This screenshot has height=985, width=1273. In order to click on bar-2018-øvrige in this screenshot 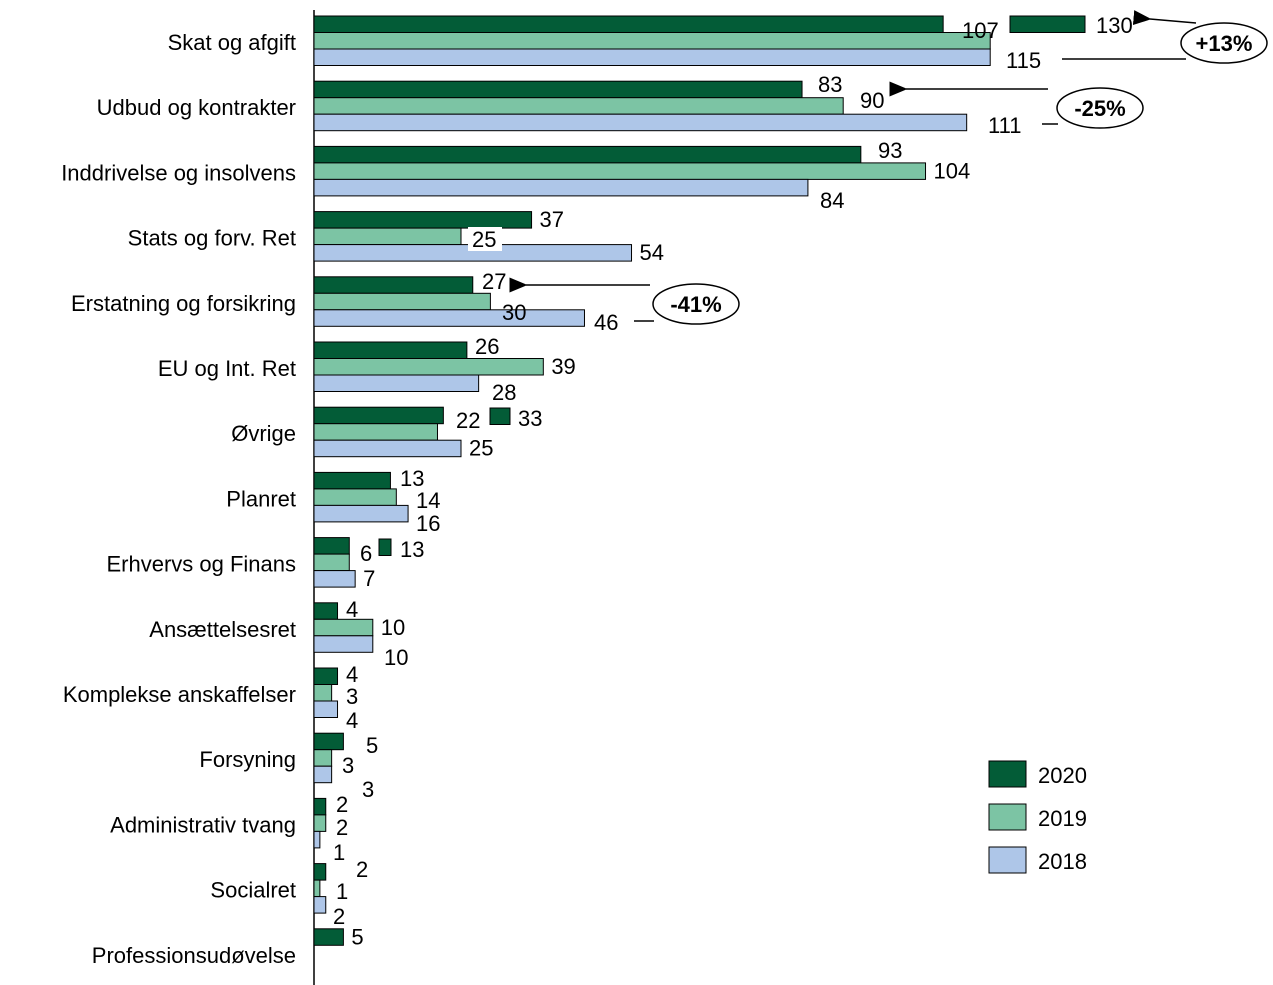, I will do `click(387, 448)`.